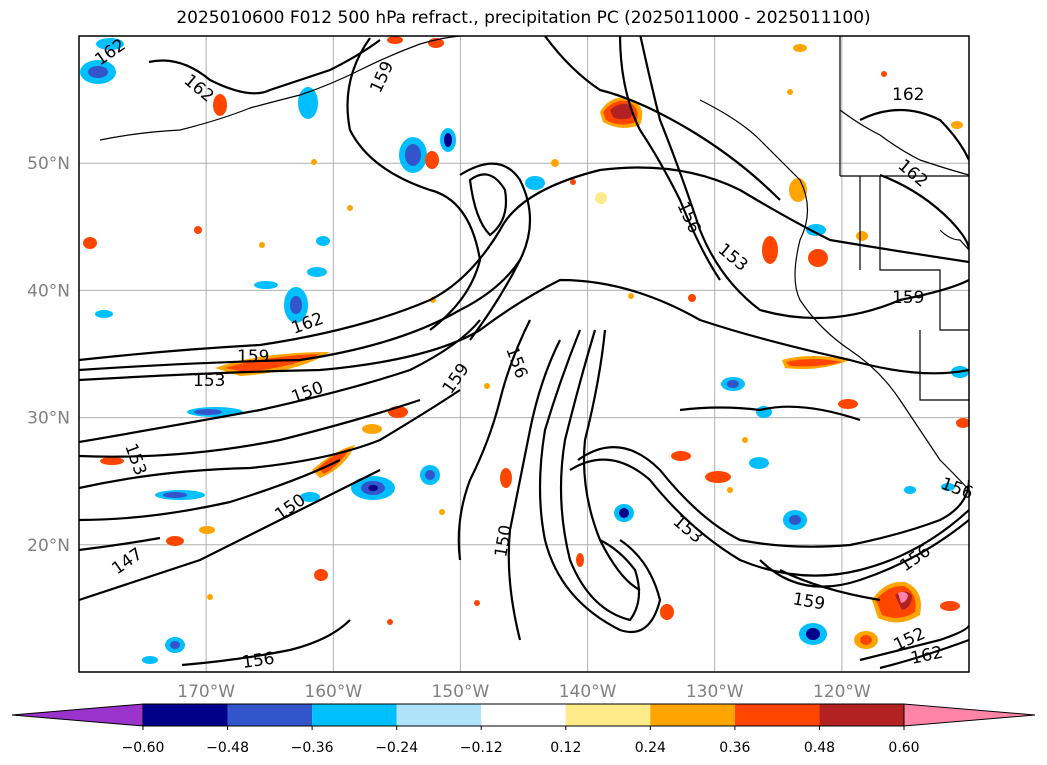  What do you see at coordinates (842, 692) in the screenshot?
I see `longitude-label: 120°W` at bounding box center [842, 692].